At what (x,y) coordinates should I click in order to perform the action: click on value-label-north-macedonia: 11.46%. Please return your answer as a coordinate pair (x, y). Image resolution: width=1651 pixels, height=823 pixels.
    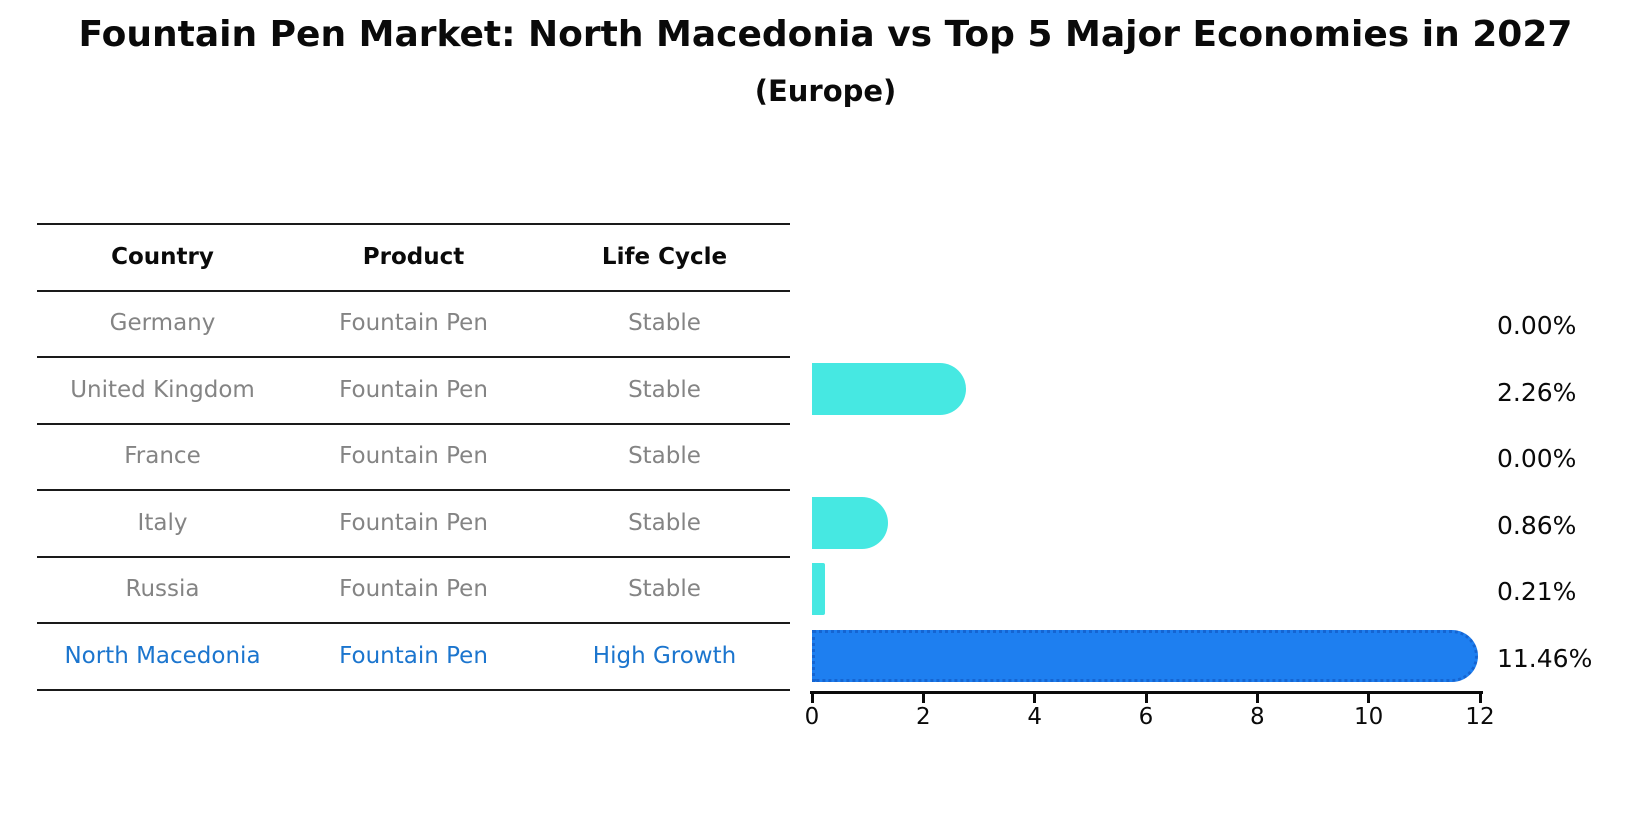
    Looking at the image, I should click on (1545, 658).